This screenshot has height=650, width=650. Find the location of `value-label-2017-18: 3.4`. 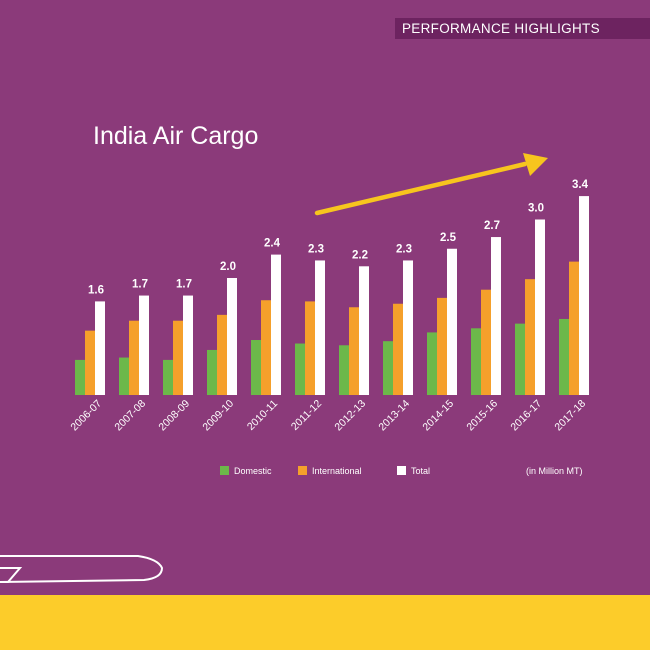

value-label-2017-18: 3.4 is located at coordinates (580, 185).